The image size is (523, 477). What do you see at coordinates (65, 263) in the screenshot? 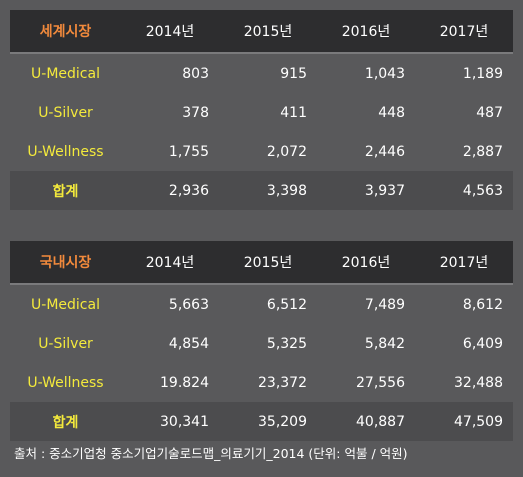
I see `domestic-table-title: 국내시장` at bounding box center [65, 263].